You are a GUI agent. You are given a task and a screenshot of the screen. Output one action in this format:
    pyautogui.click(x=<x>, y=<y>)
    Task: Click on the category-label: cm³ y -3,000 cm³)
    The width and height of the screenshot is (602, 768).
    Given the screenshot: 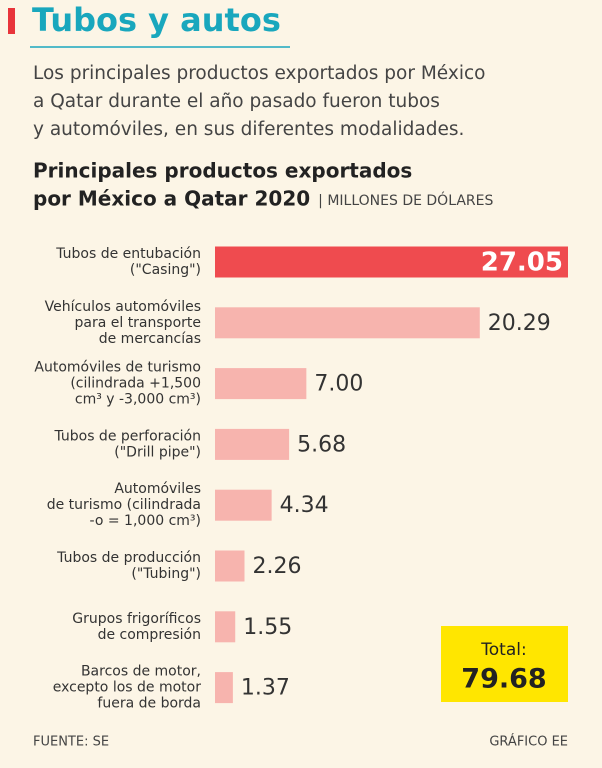 What is the action you would take?
    pyautogui.click(x=138, y=400)
    